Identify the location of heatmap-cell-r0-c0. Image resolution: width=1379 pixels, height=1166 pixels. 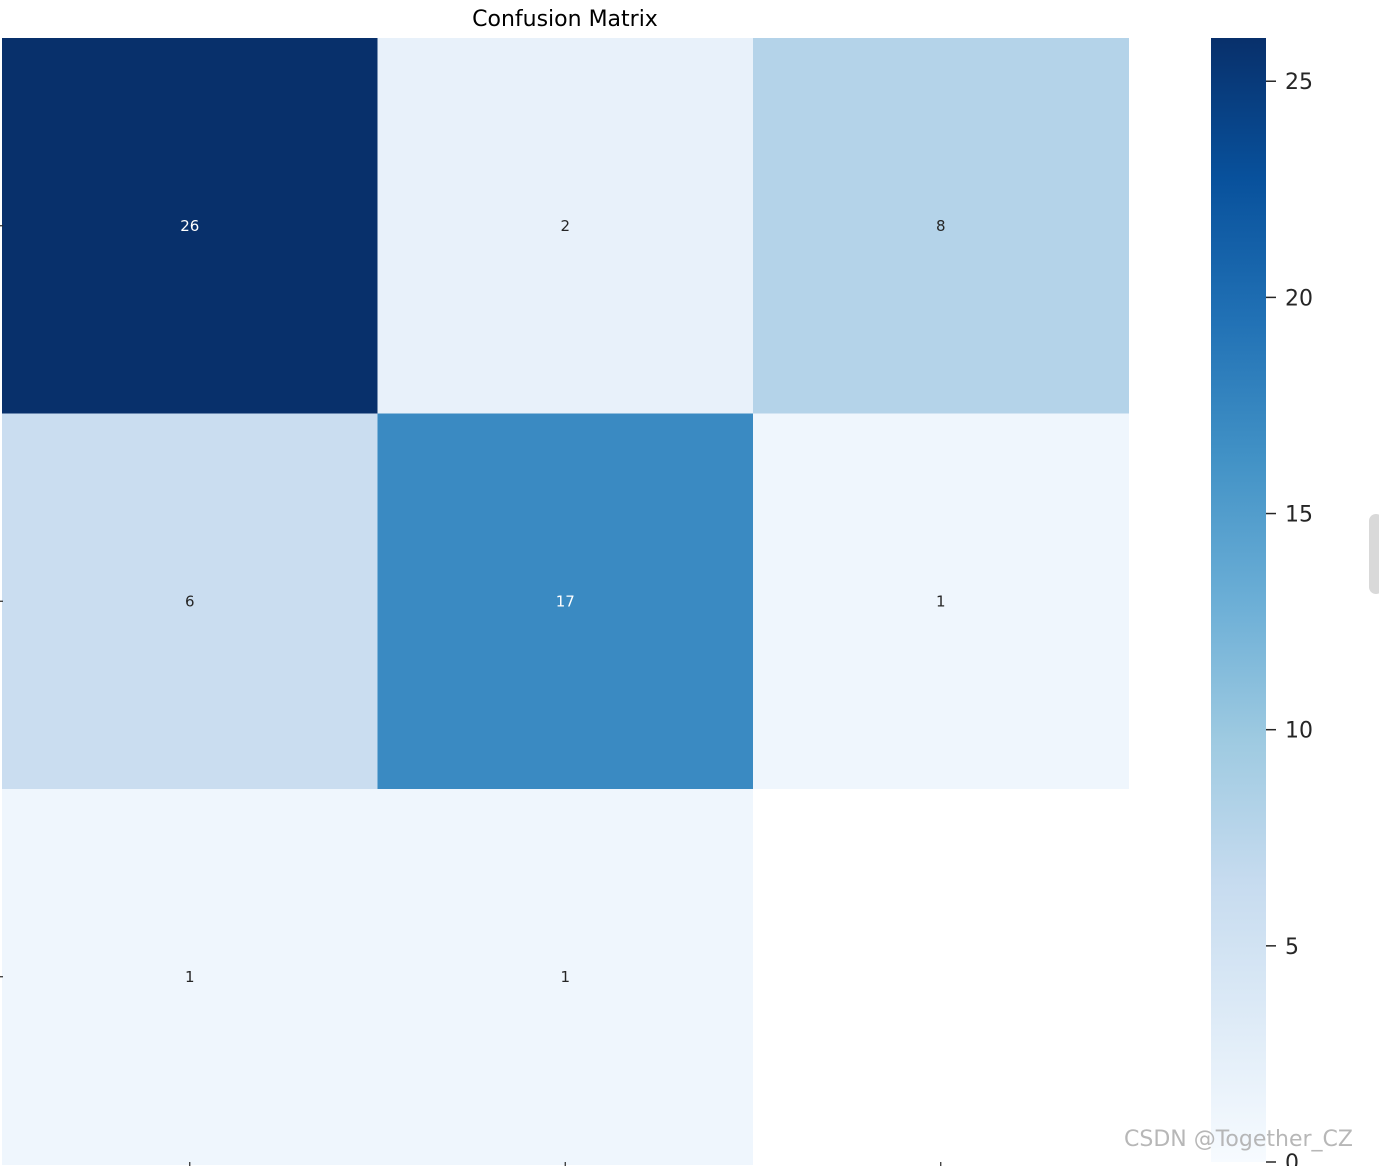
(190, 226).